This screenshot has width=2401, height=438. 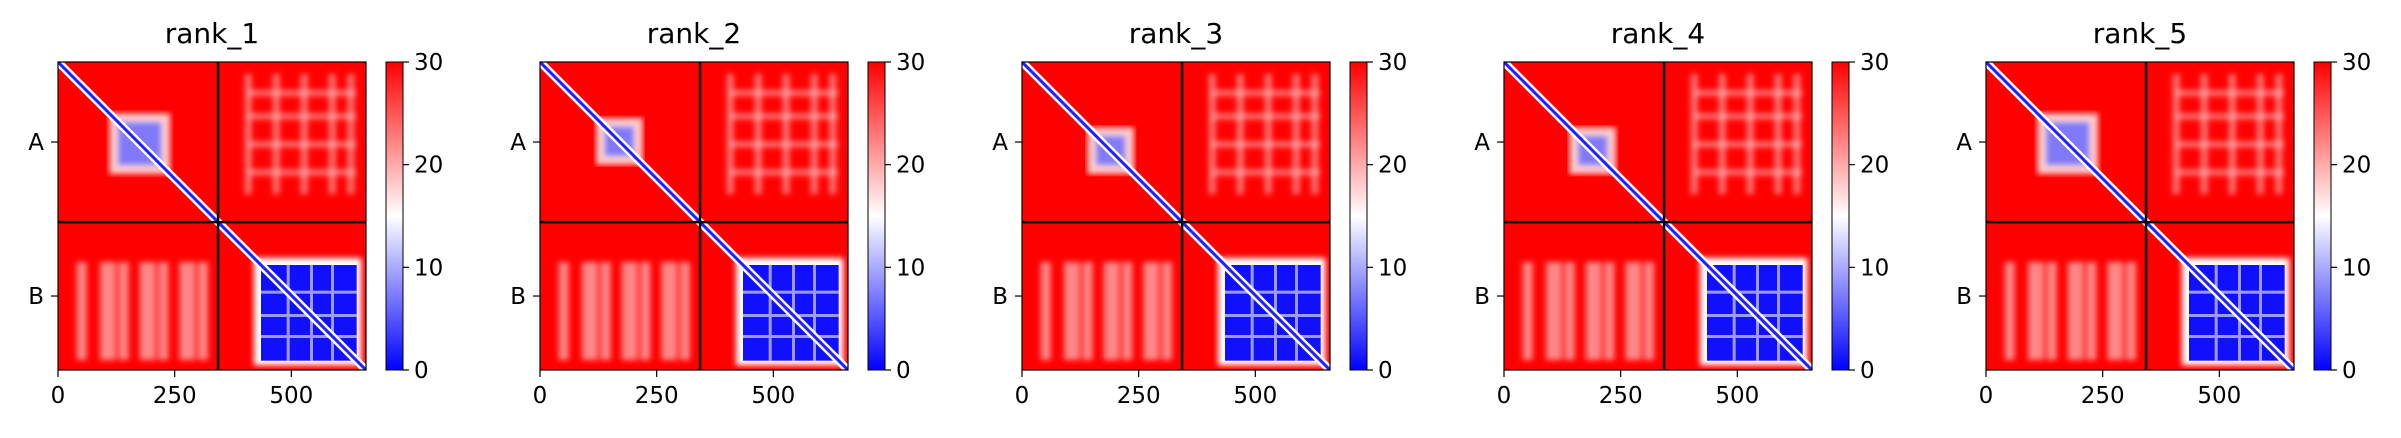 I want to click on panel-title: rank_5, so click(x=2140, y=33).